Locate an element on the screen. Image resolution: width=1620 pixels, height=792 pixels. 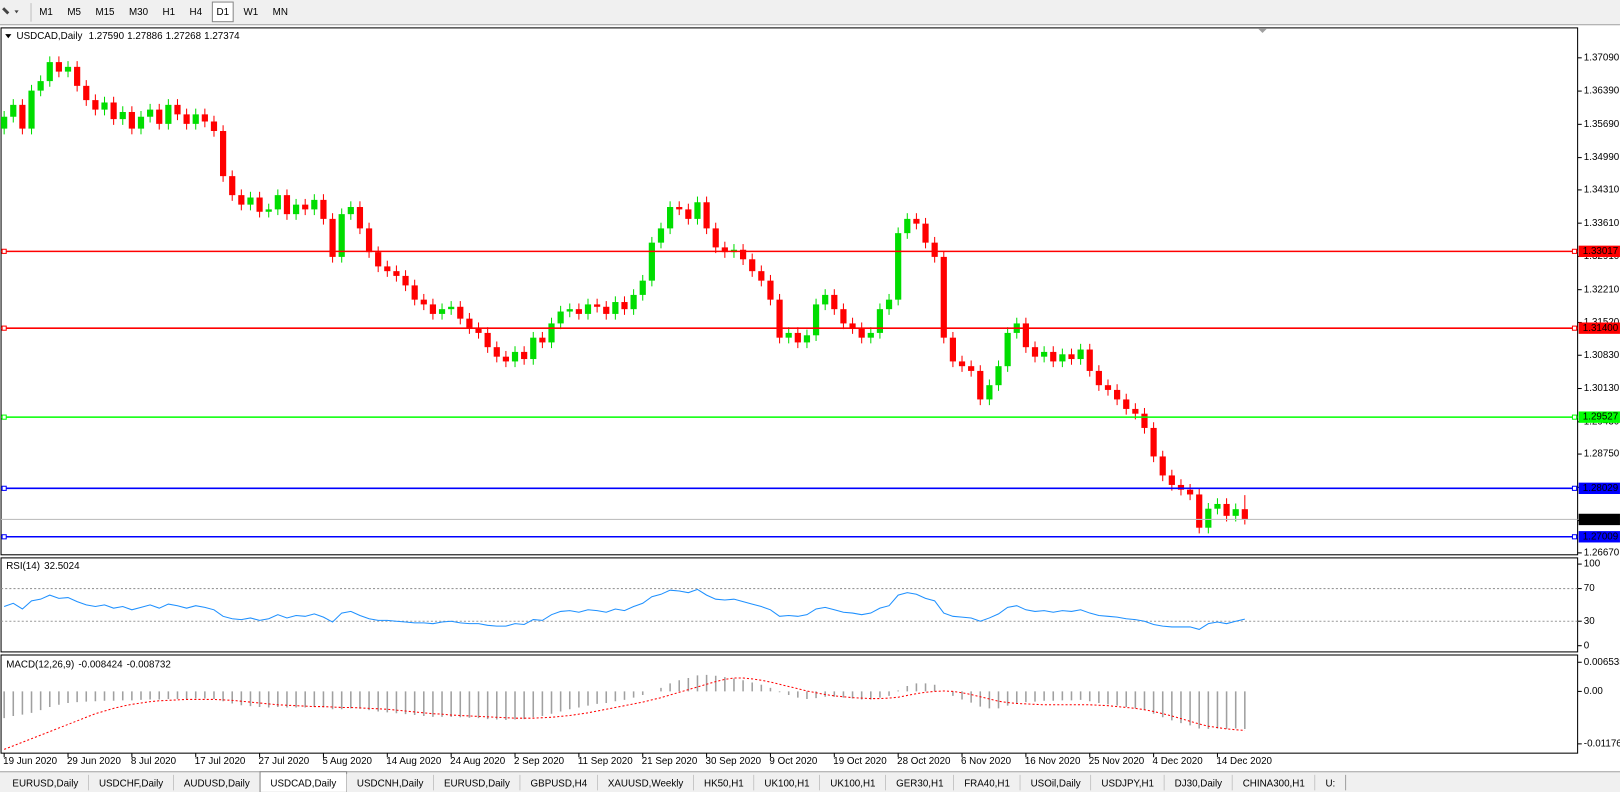
y-tick-label: 70 is located at coordinates (1589, 588).